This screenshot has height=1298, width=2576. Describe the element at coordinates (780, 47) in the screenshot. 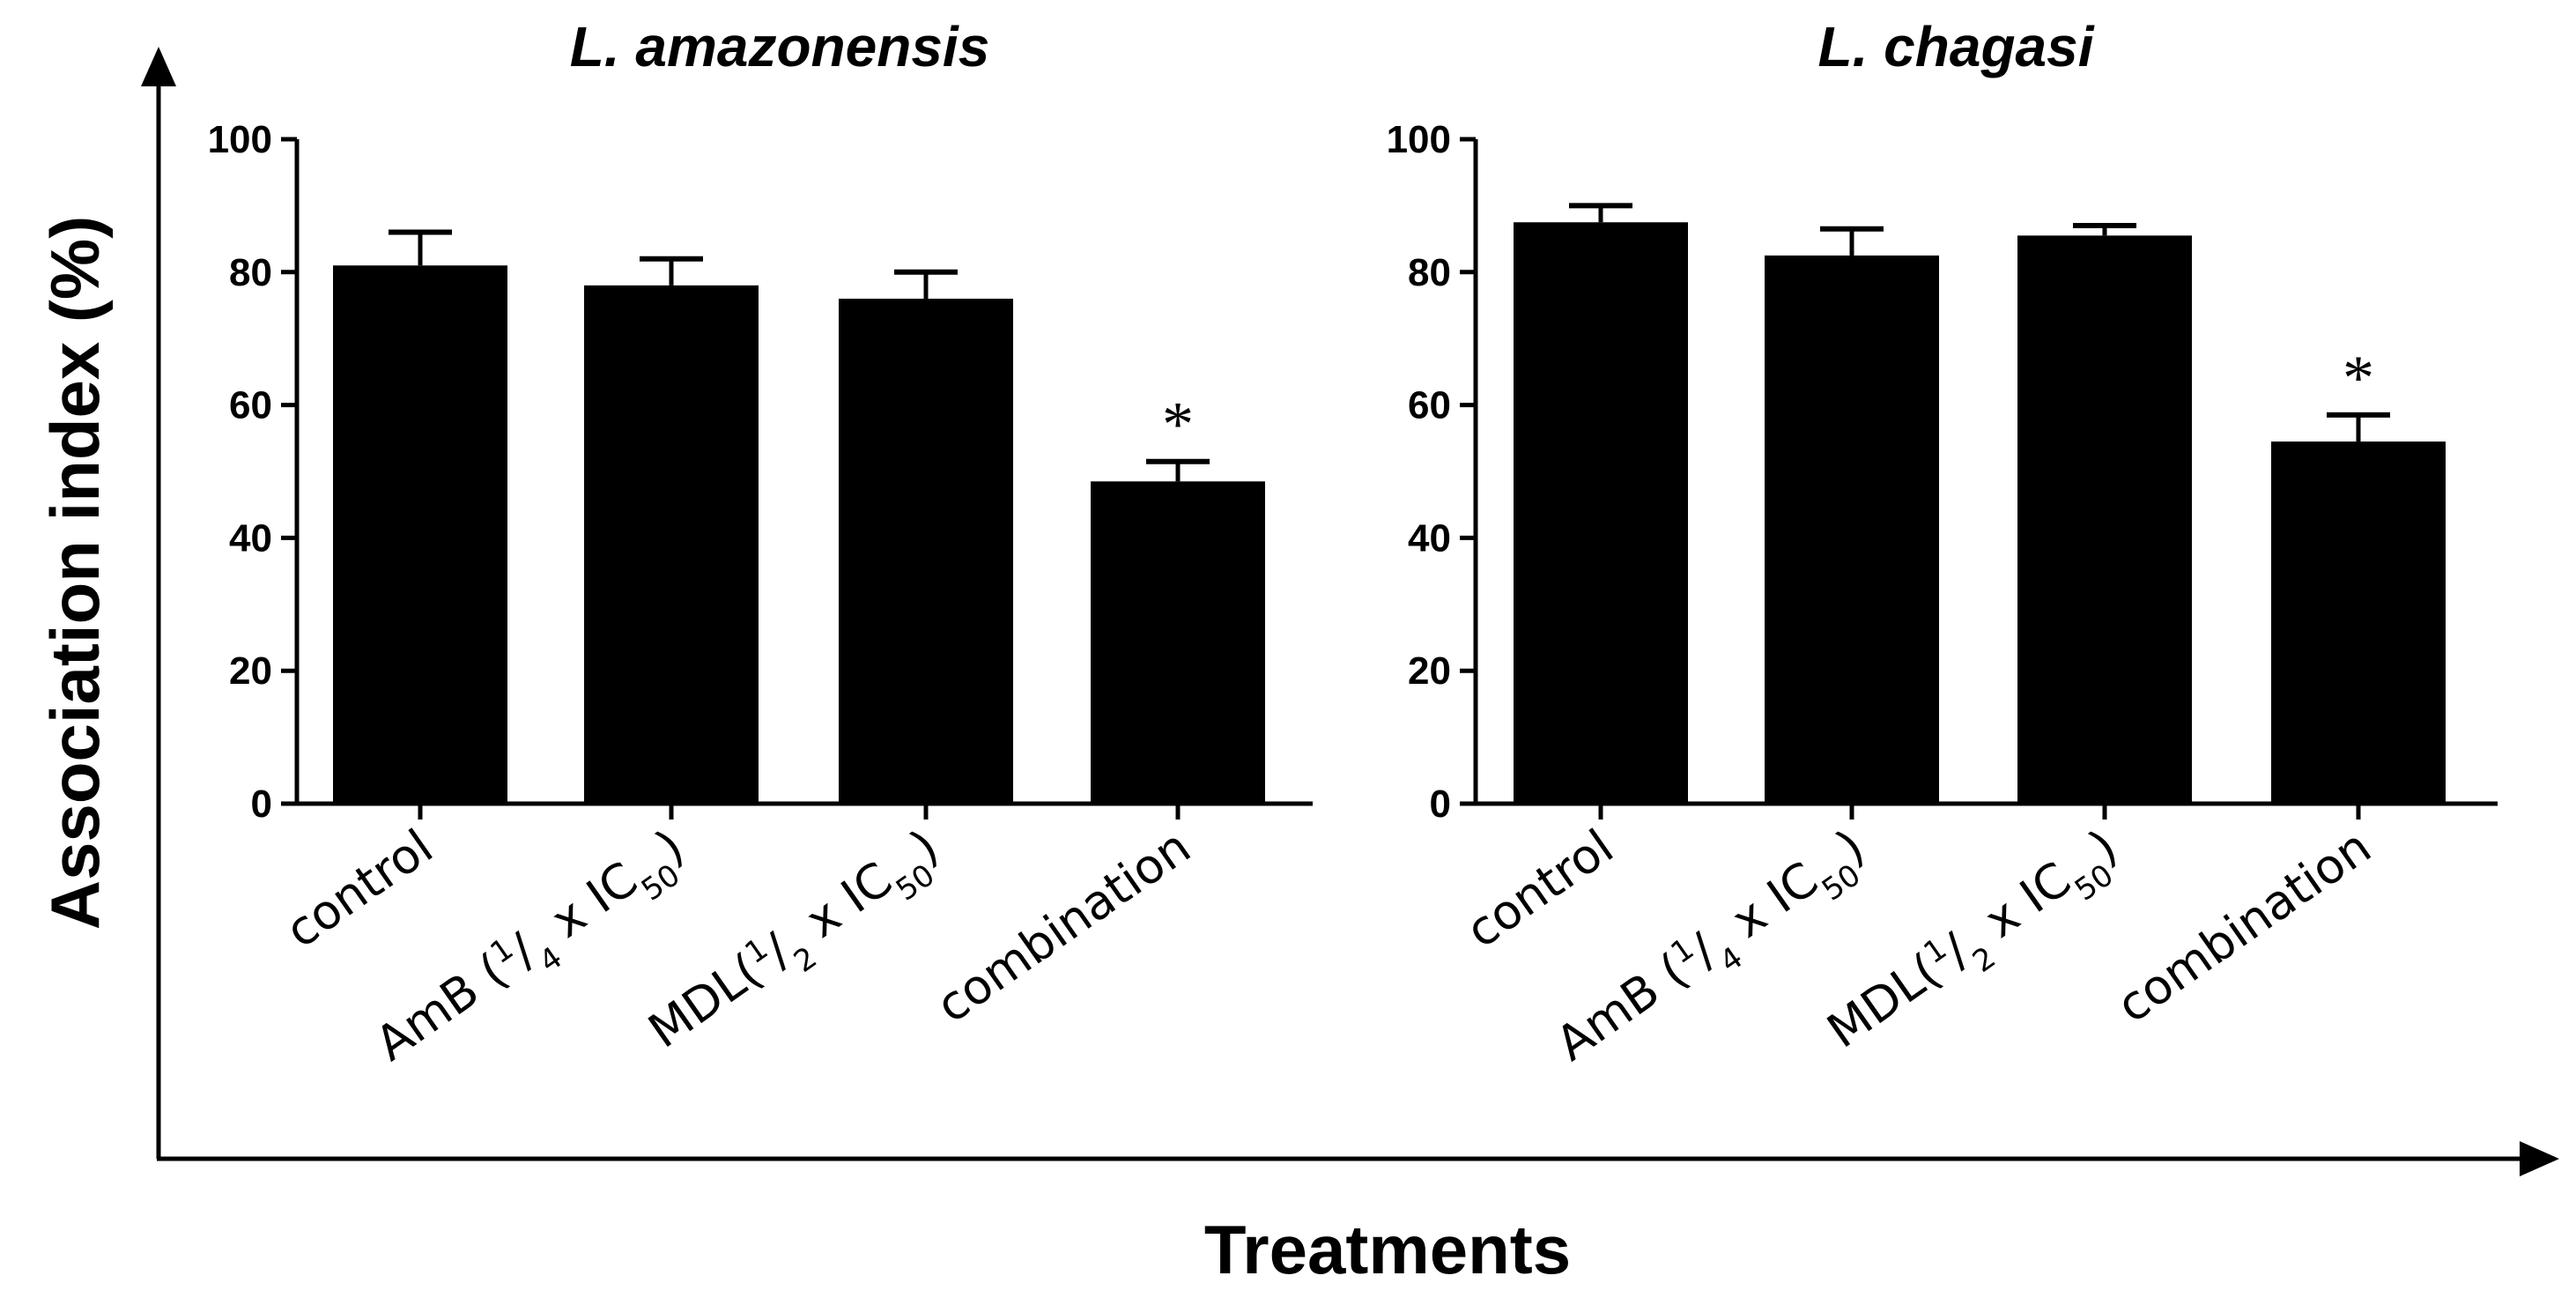

I see `panel-title: L. amazonensis` at that location.